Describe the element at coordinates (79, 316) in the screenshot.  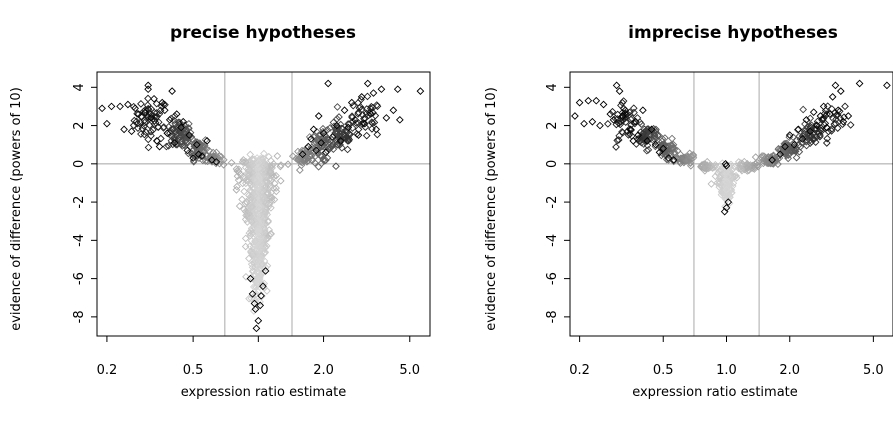
I see `y-tick-label: -8` at that location.